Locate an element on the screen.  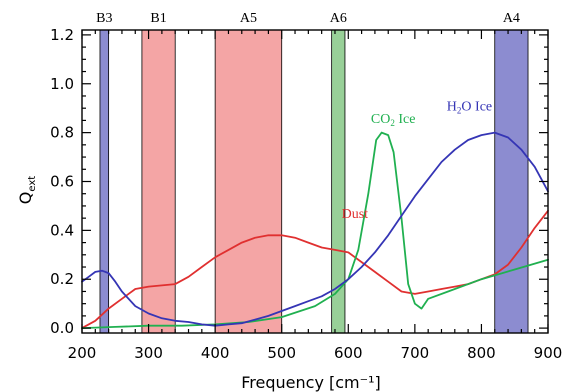
series-label-main: Dust is located at coordinates (355, 214).